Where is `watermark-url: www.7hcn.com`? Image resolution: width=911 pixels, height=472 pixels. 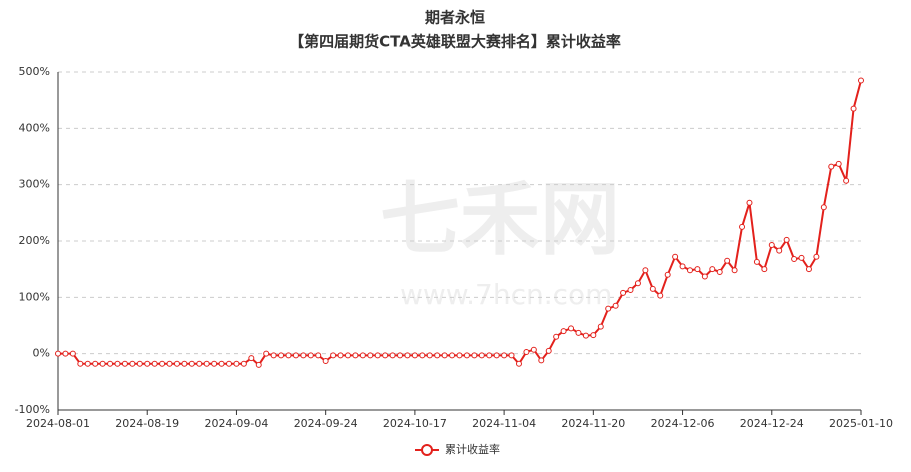 watermark-url: www.7hcn.com is located at coordinates (506, 294).